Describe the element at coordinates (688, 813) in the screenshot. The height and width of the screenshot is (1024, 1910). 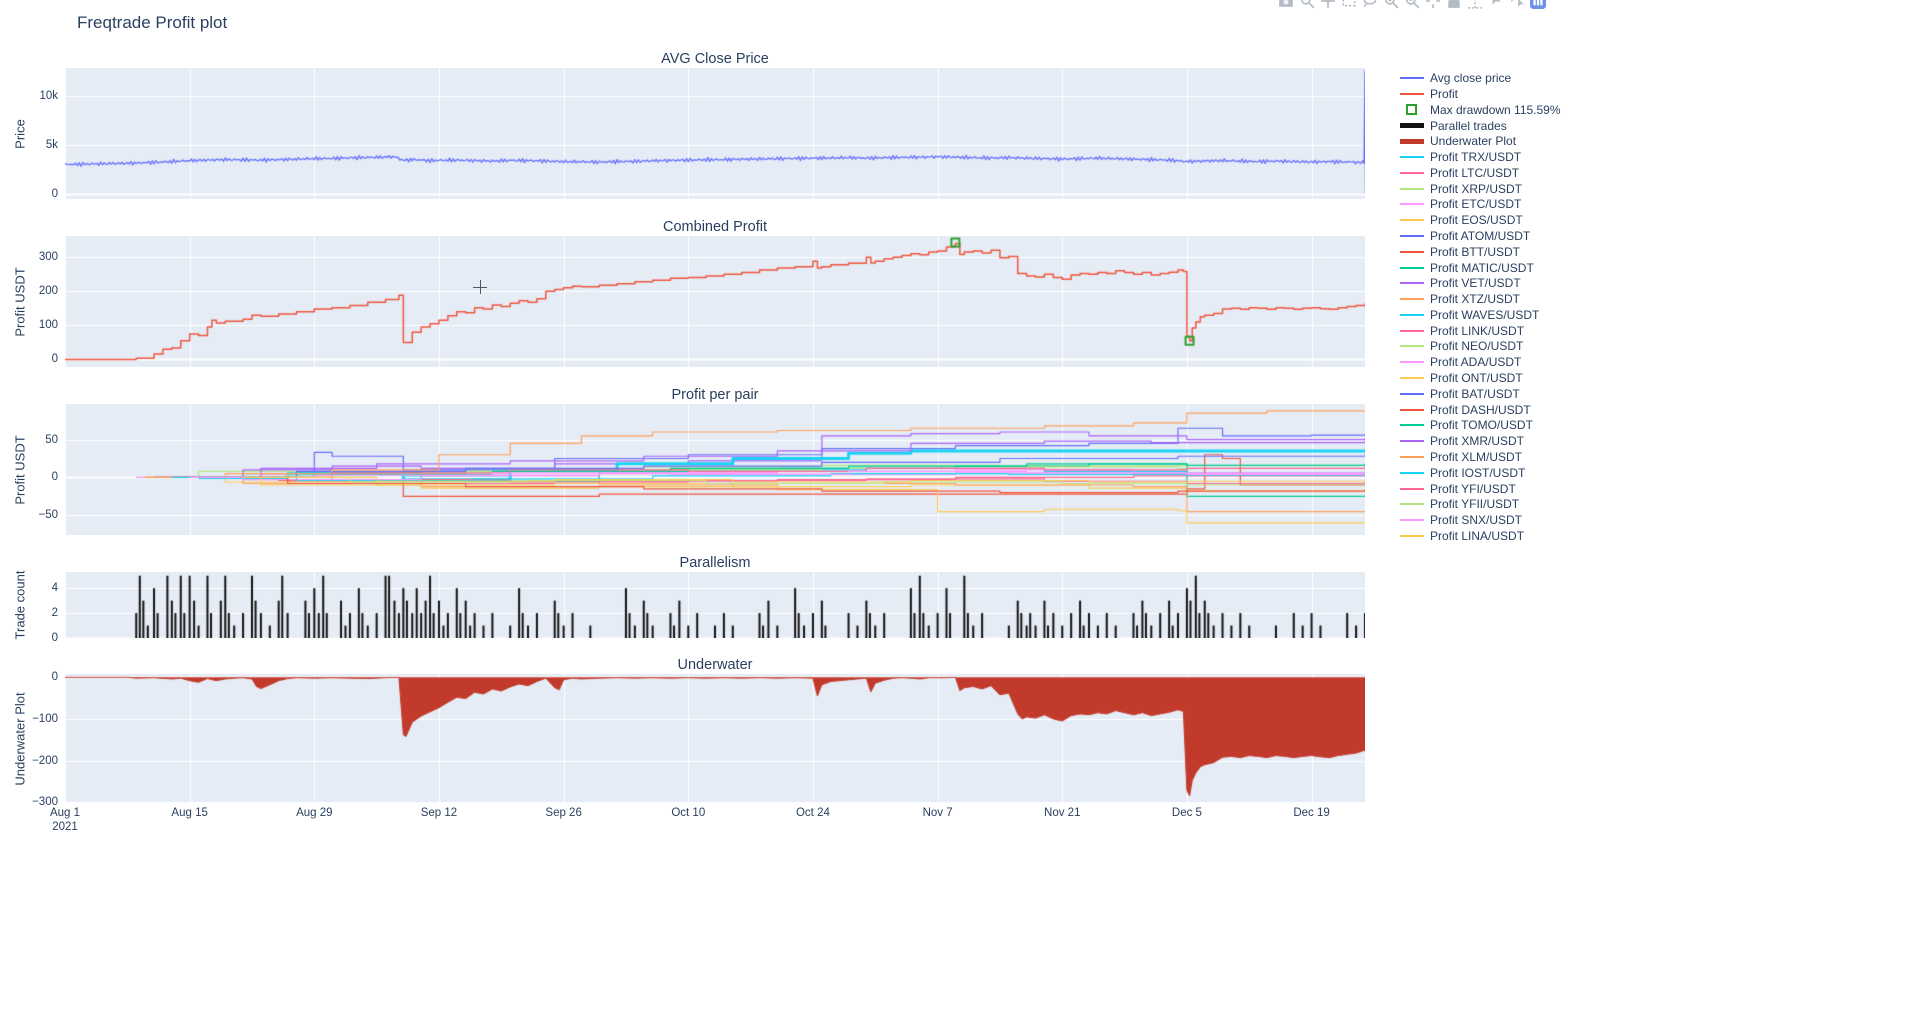
I see `x-tick-label: Oct 10` at that location.